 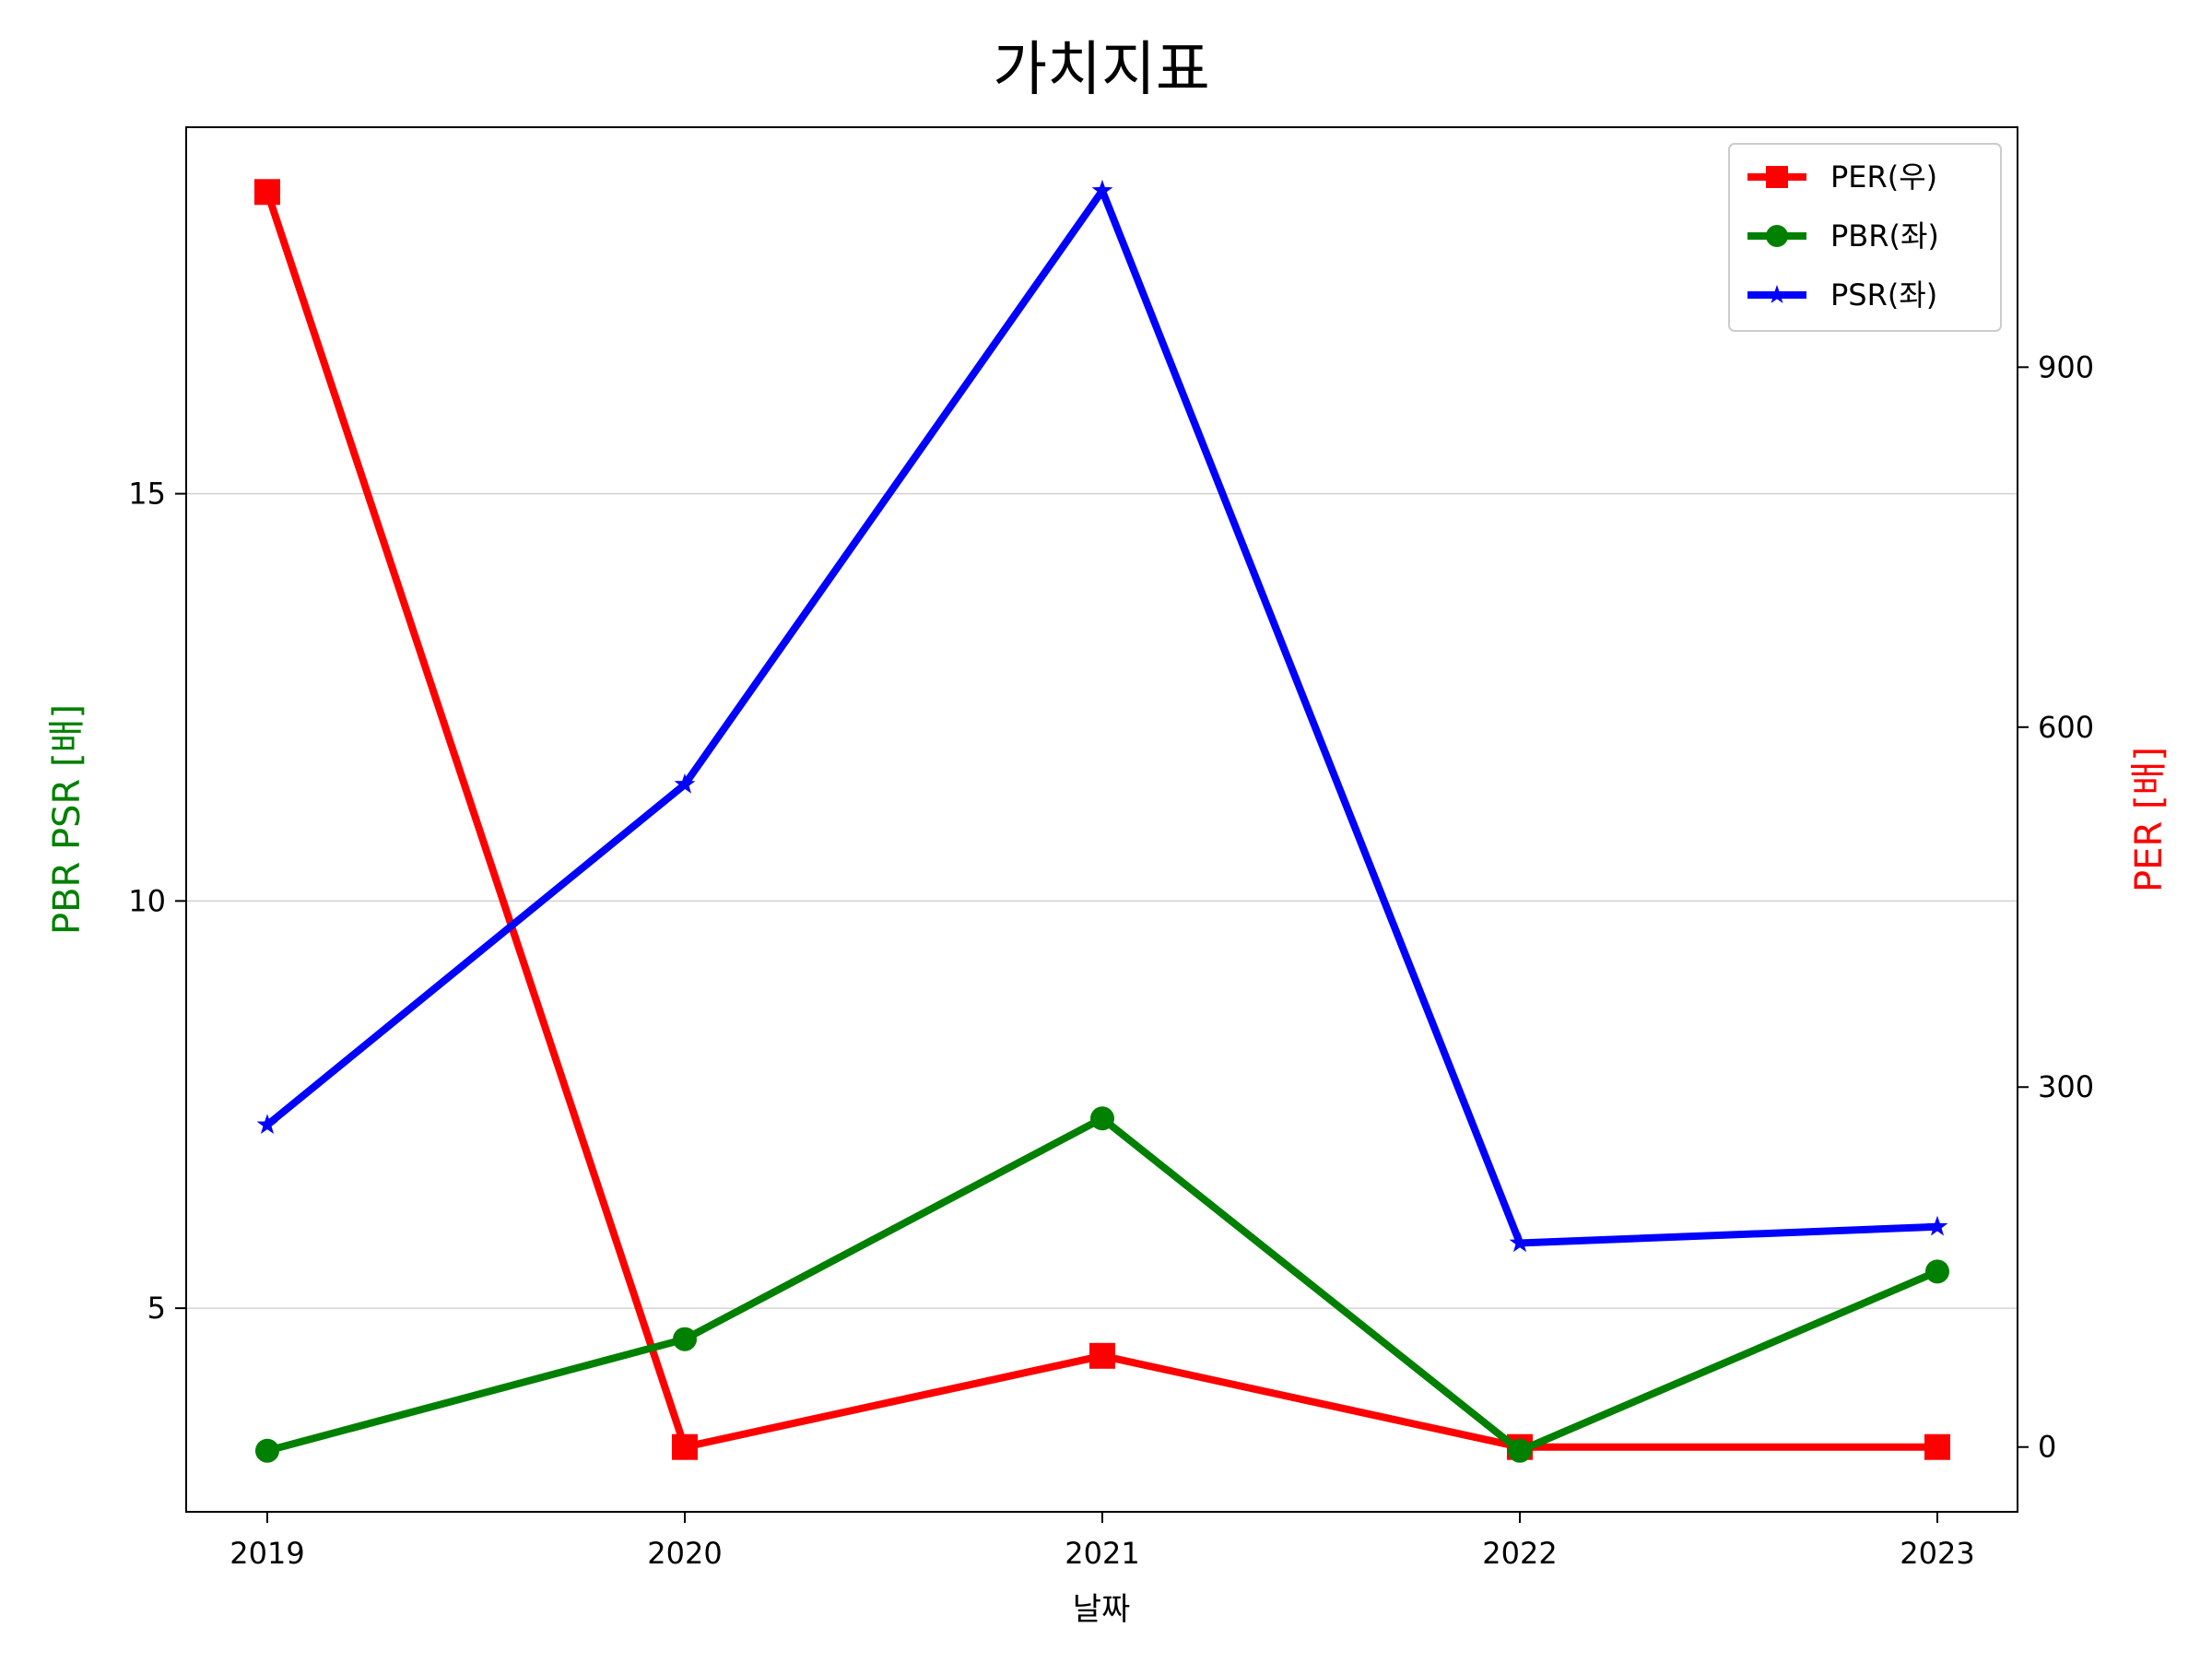 I want to click on x-tick-label: 2021, so click(x=1102, y=1553).